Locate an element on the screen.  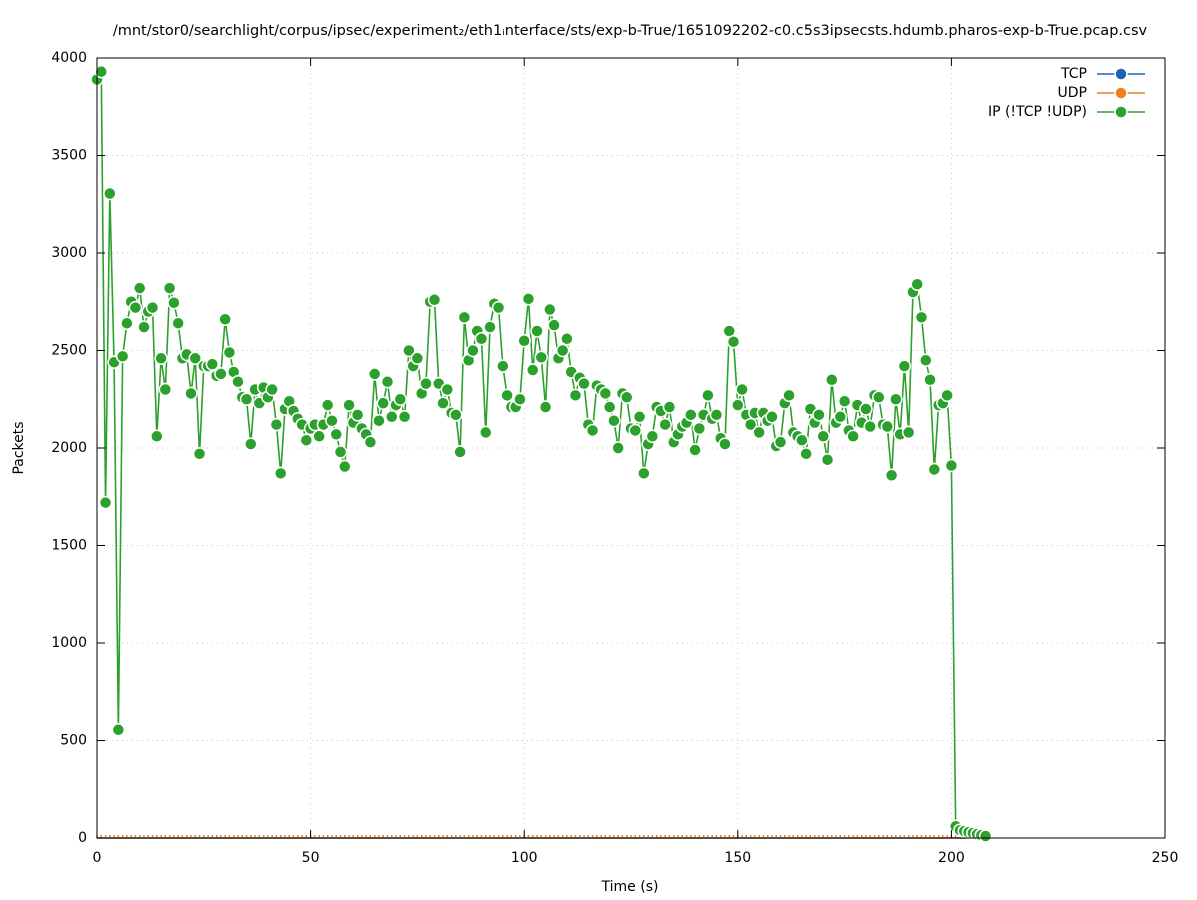
y-tick-label: 3000 is located at coordinates (69, 253).